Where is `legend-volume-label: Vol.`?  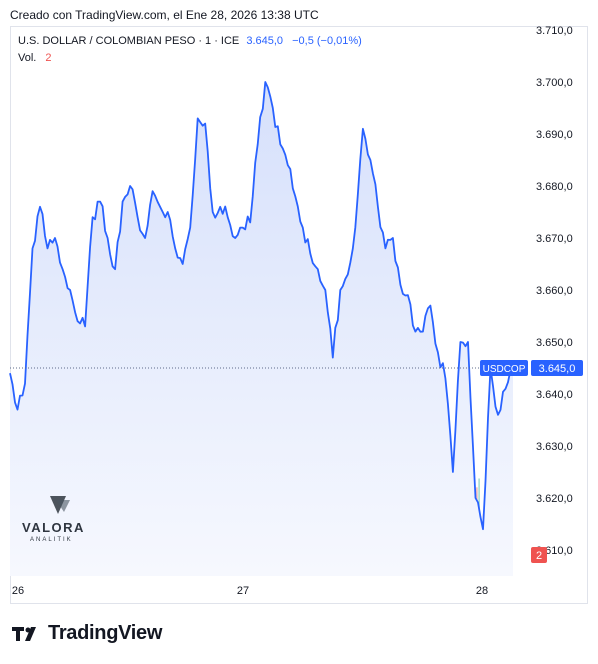 legend-volume-label: Vol. is located at coordinates (27, 58).